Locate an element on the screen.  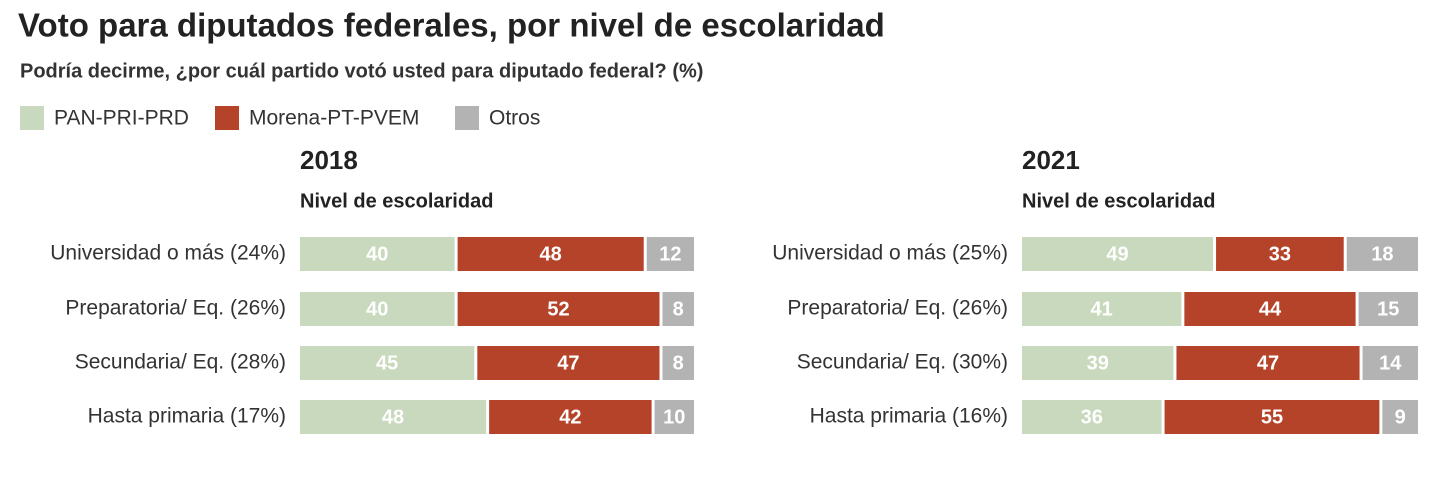
category-label: Secundaria/ Eq. (30%) is located at coordinates (902, 362).